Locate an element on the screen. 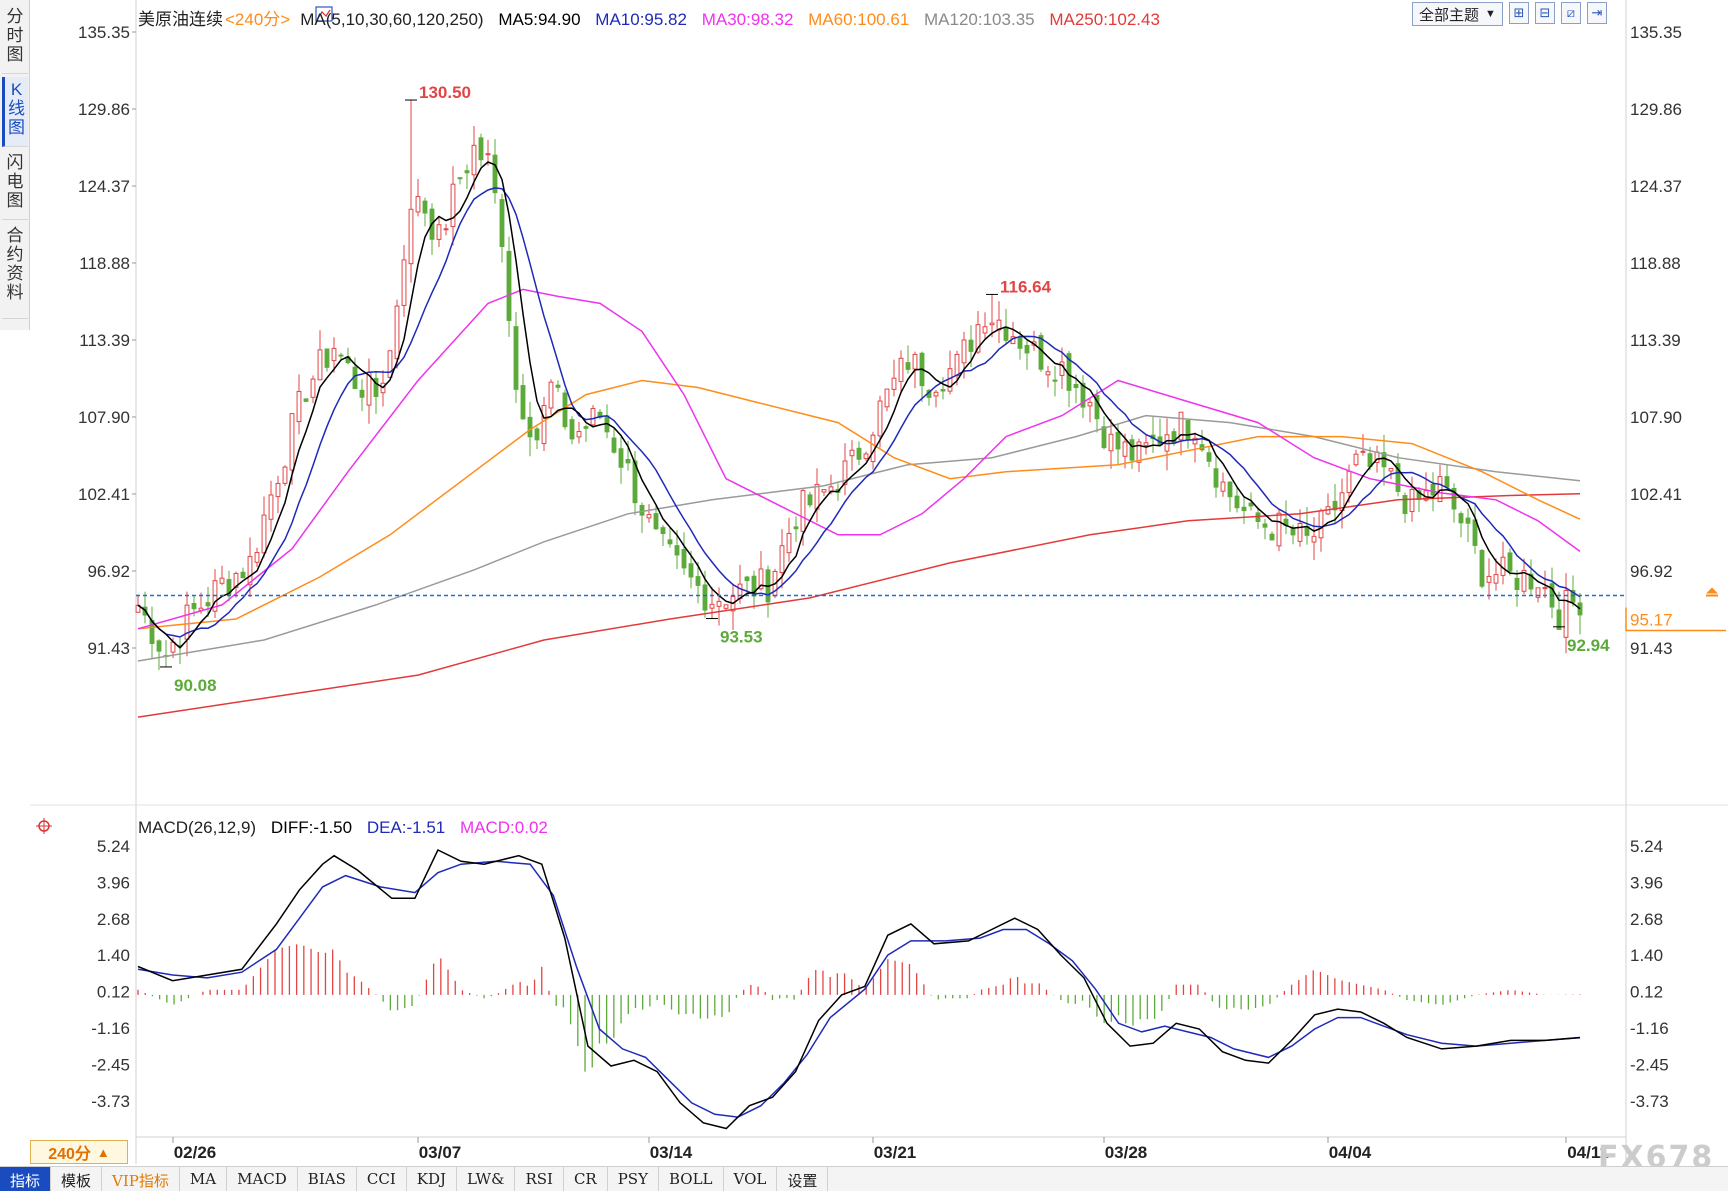 The width and height of the screenshot is (1728, 1191). price-ytick-left-0: 135.35 is located at coordinates (104, 32).